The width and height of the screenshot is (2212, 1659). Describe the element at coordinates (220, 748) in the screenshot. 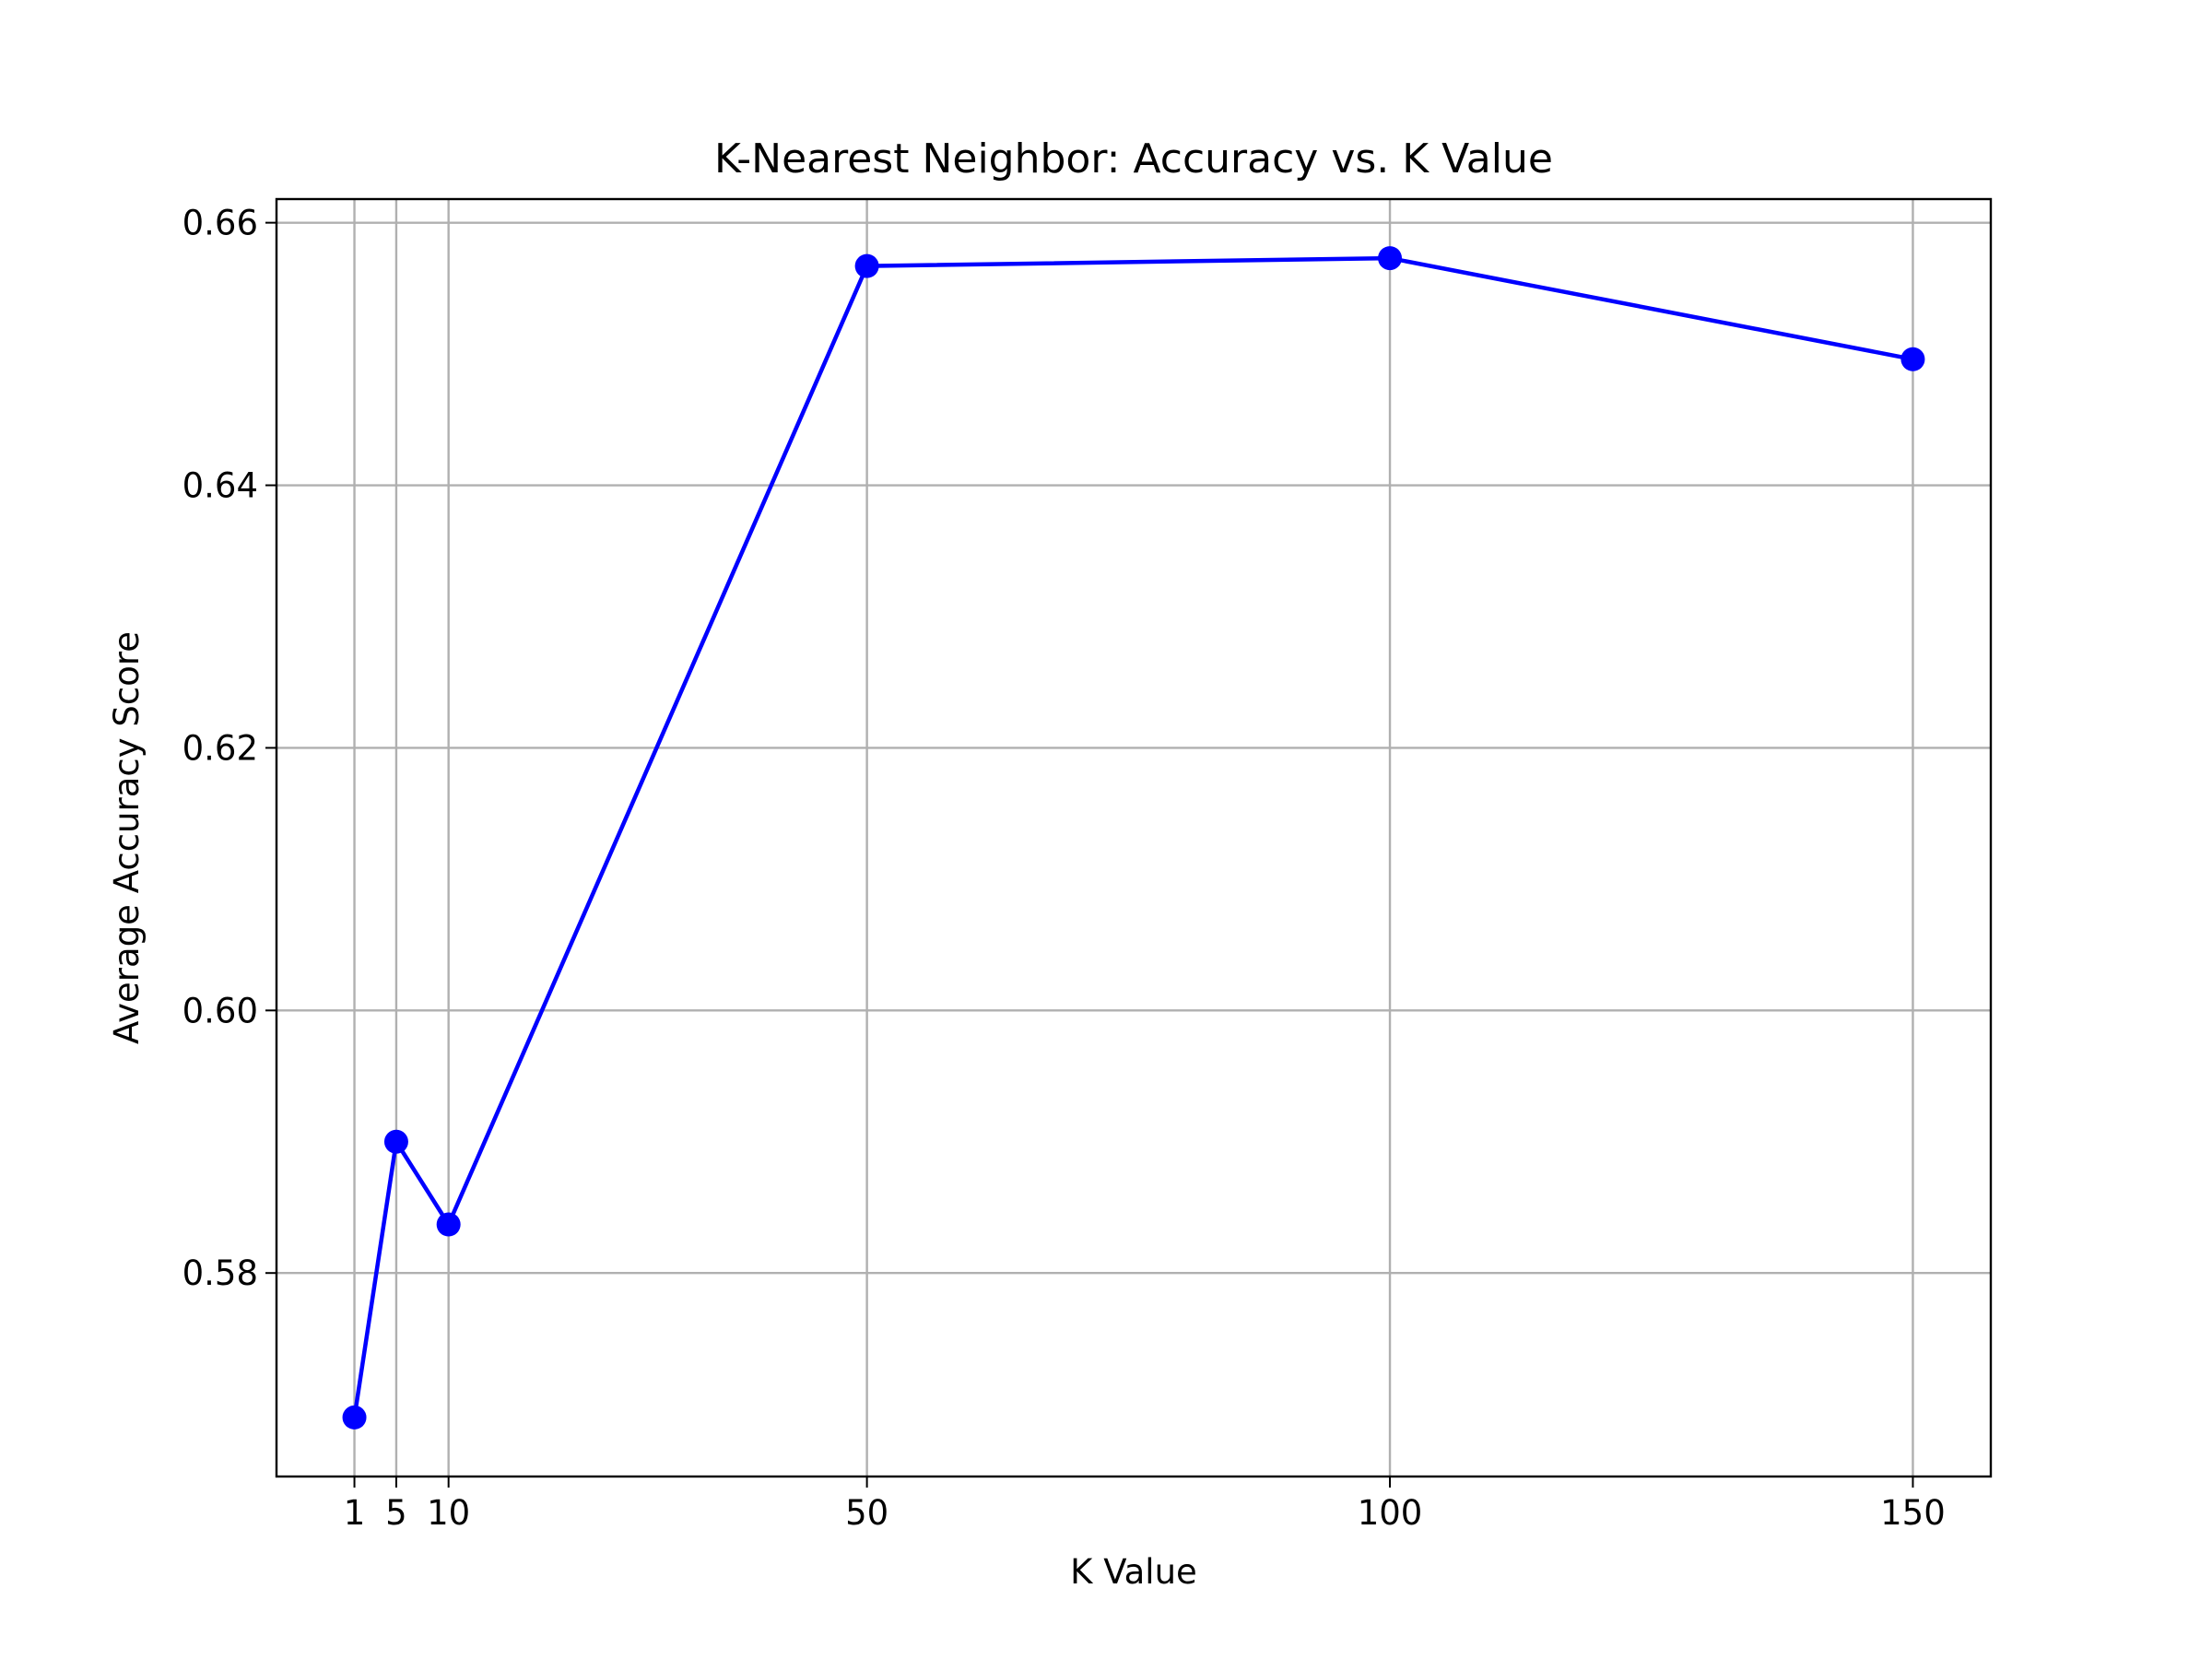

I see `y-tick-label: 0.62` at that location.